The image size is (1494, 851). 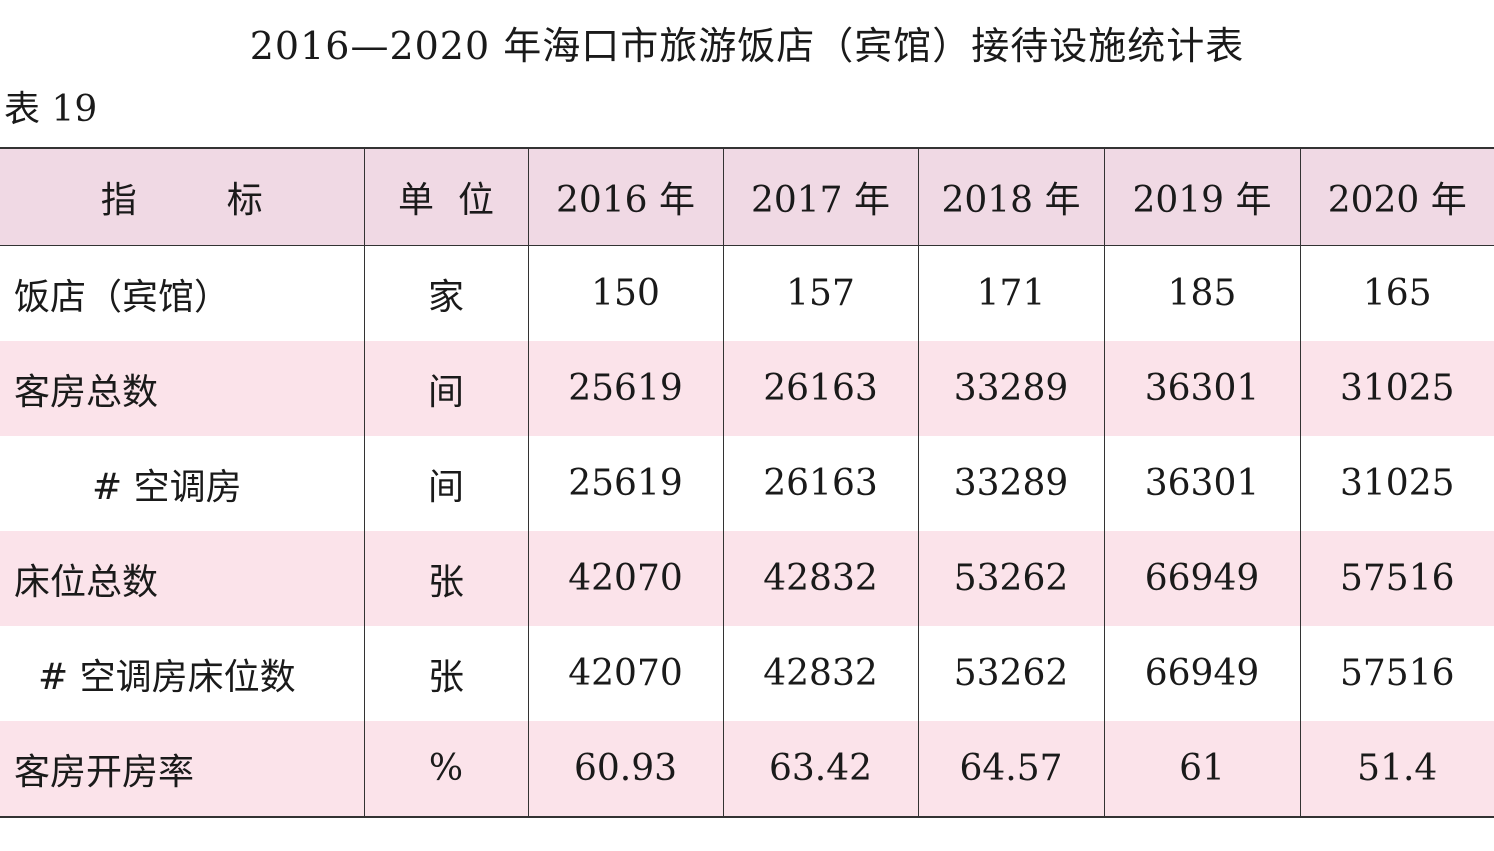 I want to click on row-value-2016: 60.93, so click(x=625, y=769).